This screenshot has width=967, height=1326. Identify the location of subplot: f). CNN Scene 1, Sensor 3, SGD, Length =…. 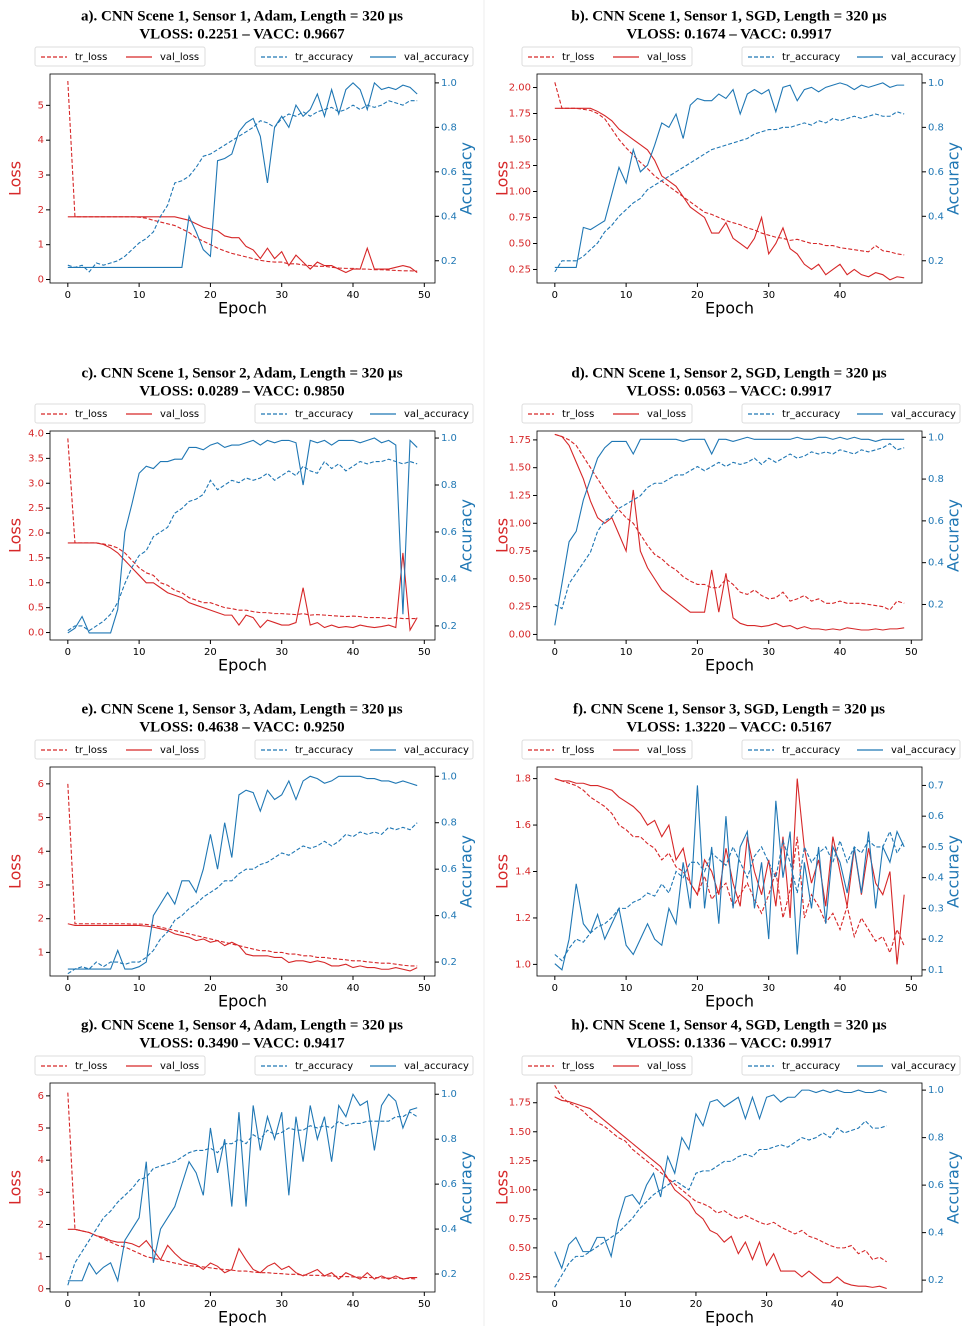
(728, 855).